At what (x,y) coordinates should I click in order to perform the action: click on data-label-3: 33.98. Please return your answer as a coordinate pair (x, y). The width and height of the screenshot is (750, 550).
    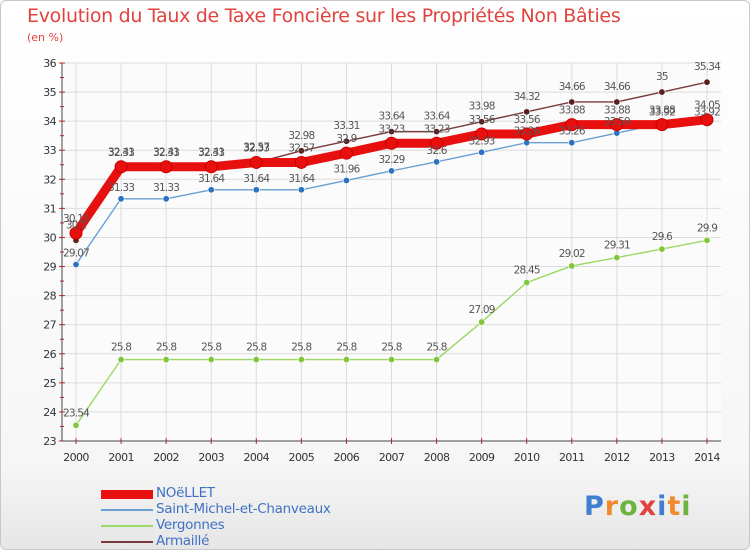
    Looking at the image, I should click on (482, 107).